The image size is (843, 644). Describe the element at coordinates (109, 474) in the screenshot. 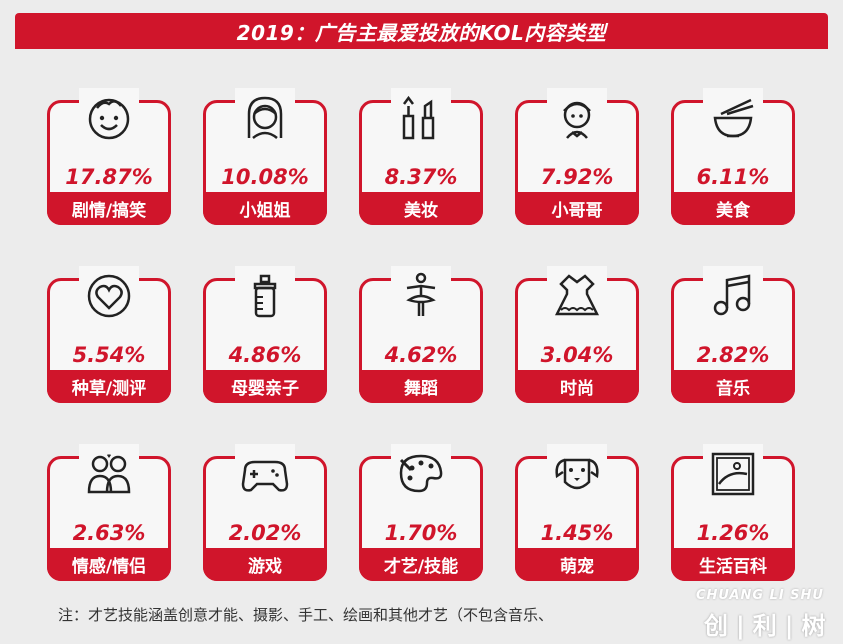

I see `couple-icon` at that location.